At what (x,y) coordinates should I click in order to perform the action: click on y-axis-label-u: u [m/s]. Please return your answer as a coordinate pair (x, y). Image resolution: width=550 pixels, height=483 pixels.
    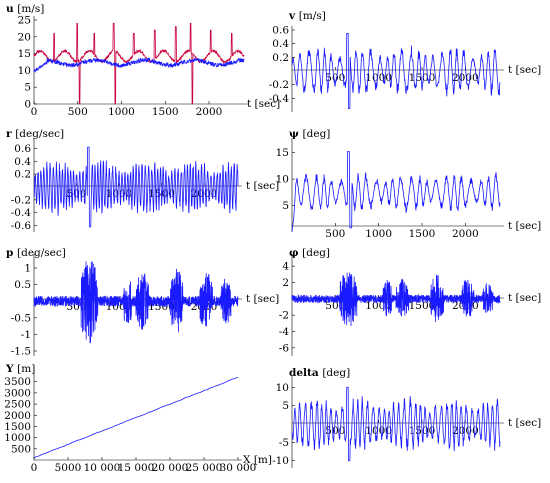
    Looking at the image, I should click on (25, 9).